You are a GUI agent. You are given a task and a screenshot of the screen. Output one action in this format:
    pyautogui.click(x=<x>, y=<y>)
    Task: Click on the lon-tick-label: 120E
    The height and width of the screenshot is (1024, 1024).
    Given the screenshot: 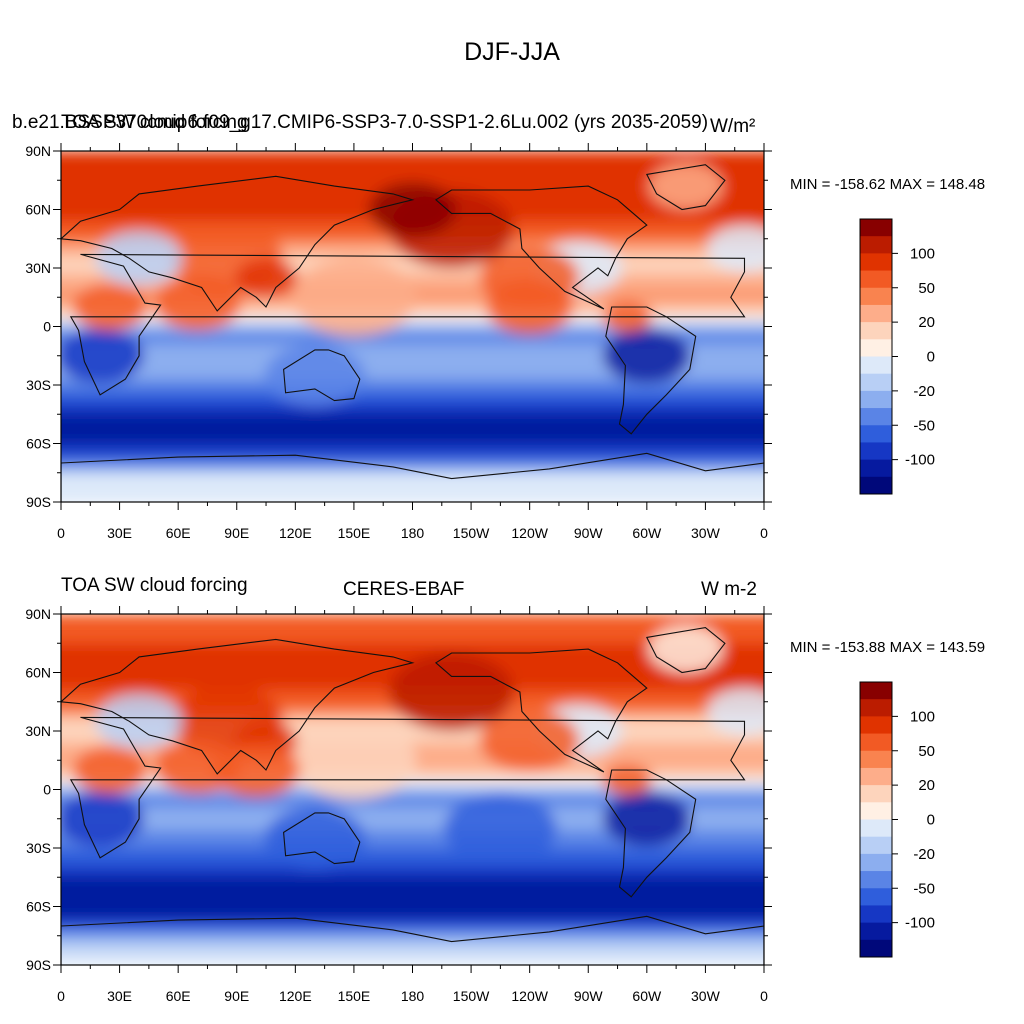 What is the action you would take?
    pyautogui.click(x=295, y=996)
    